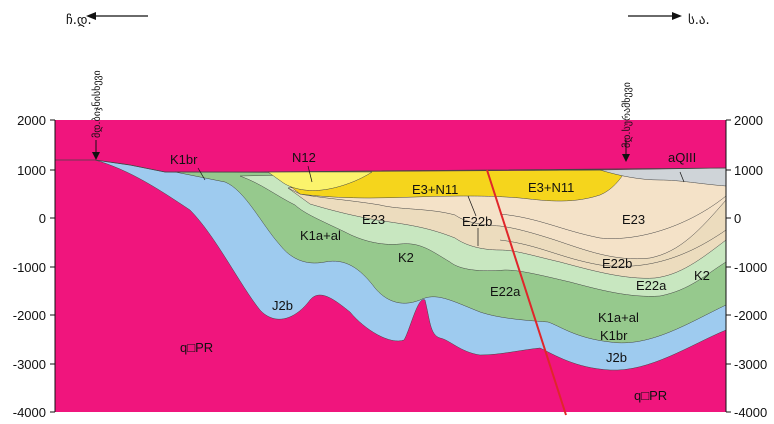  I want to click on layer-aq, so click(663, 177).